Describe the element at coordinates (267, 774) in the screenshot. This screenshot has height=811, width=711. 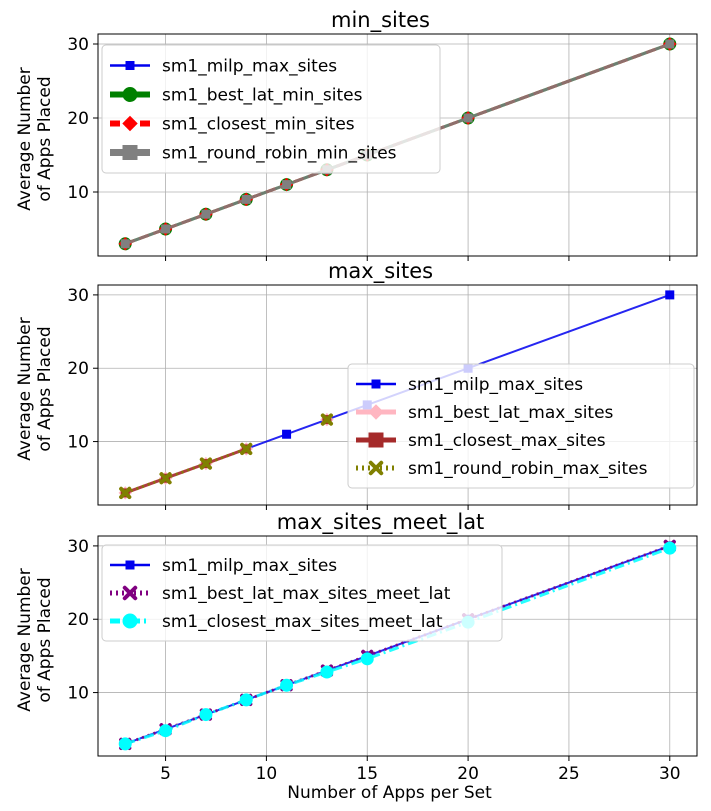
I see `x-tick-label: 10` at that location.